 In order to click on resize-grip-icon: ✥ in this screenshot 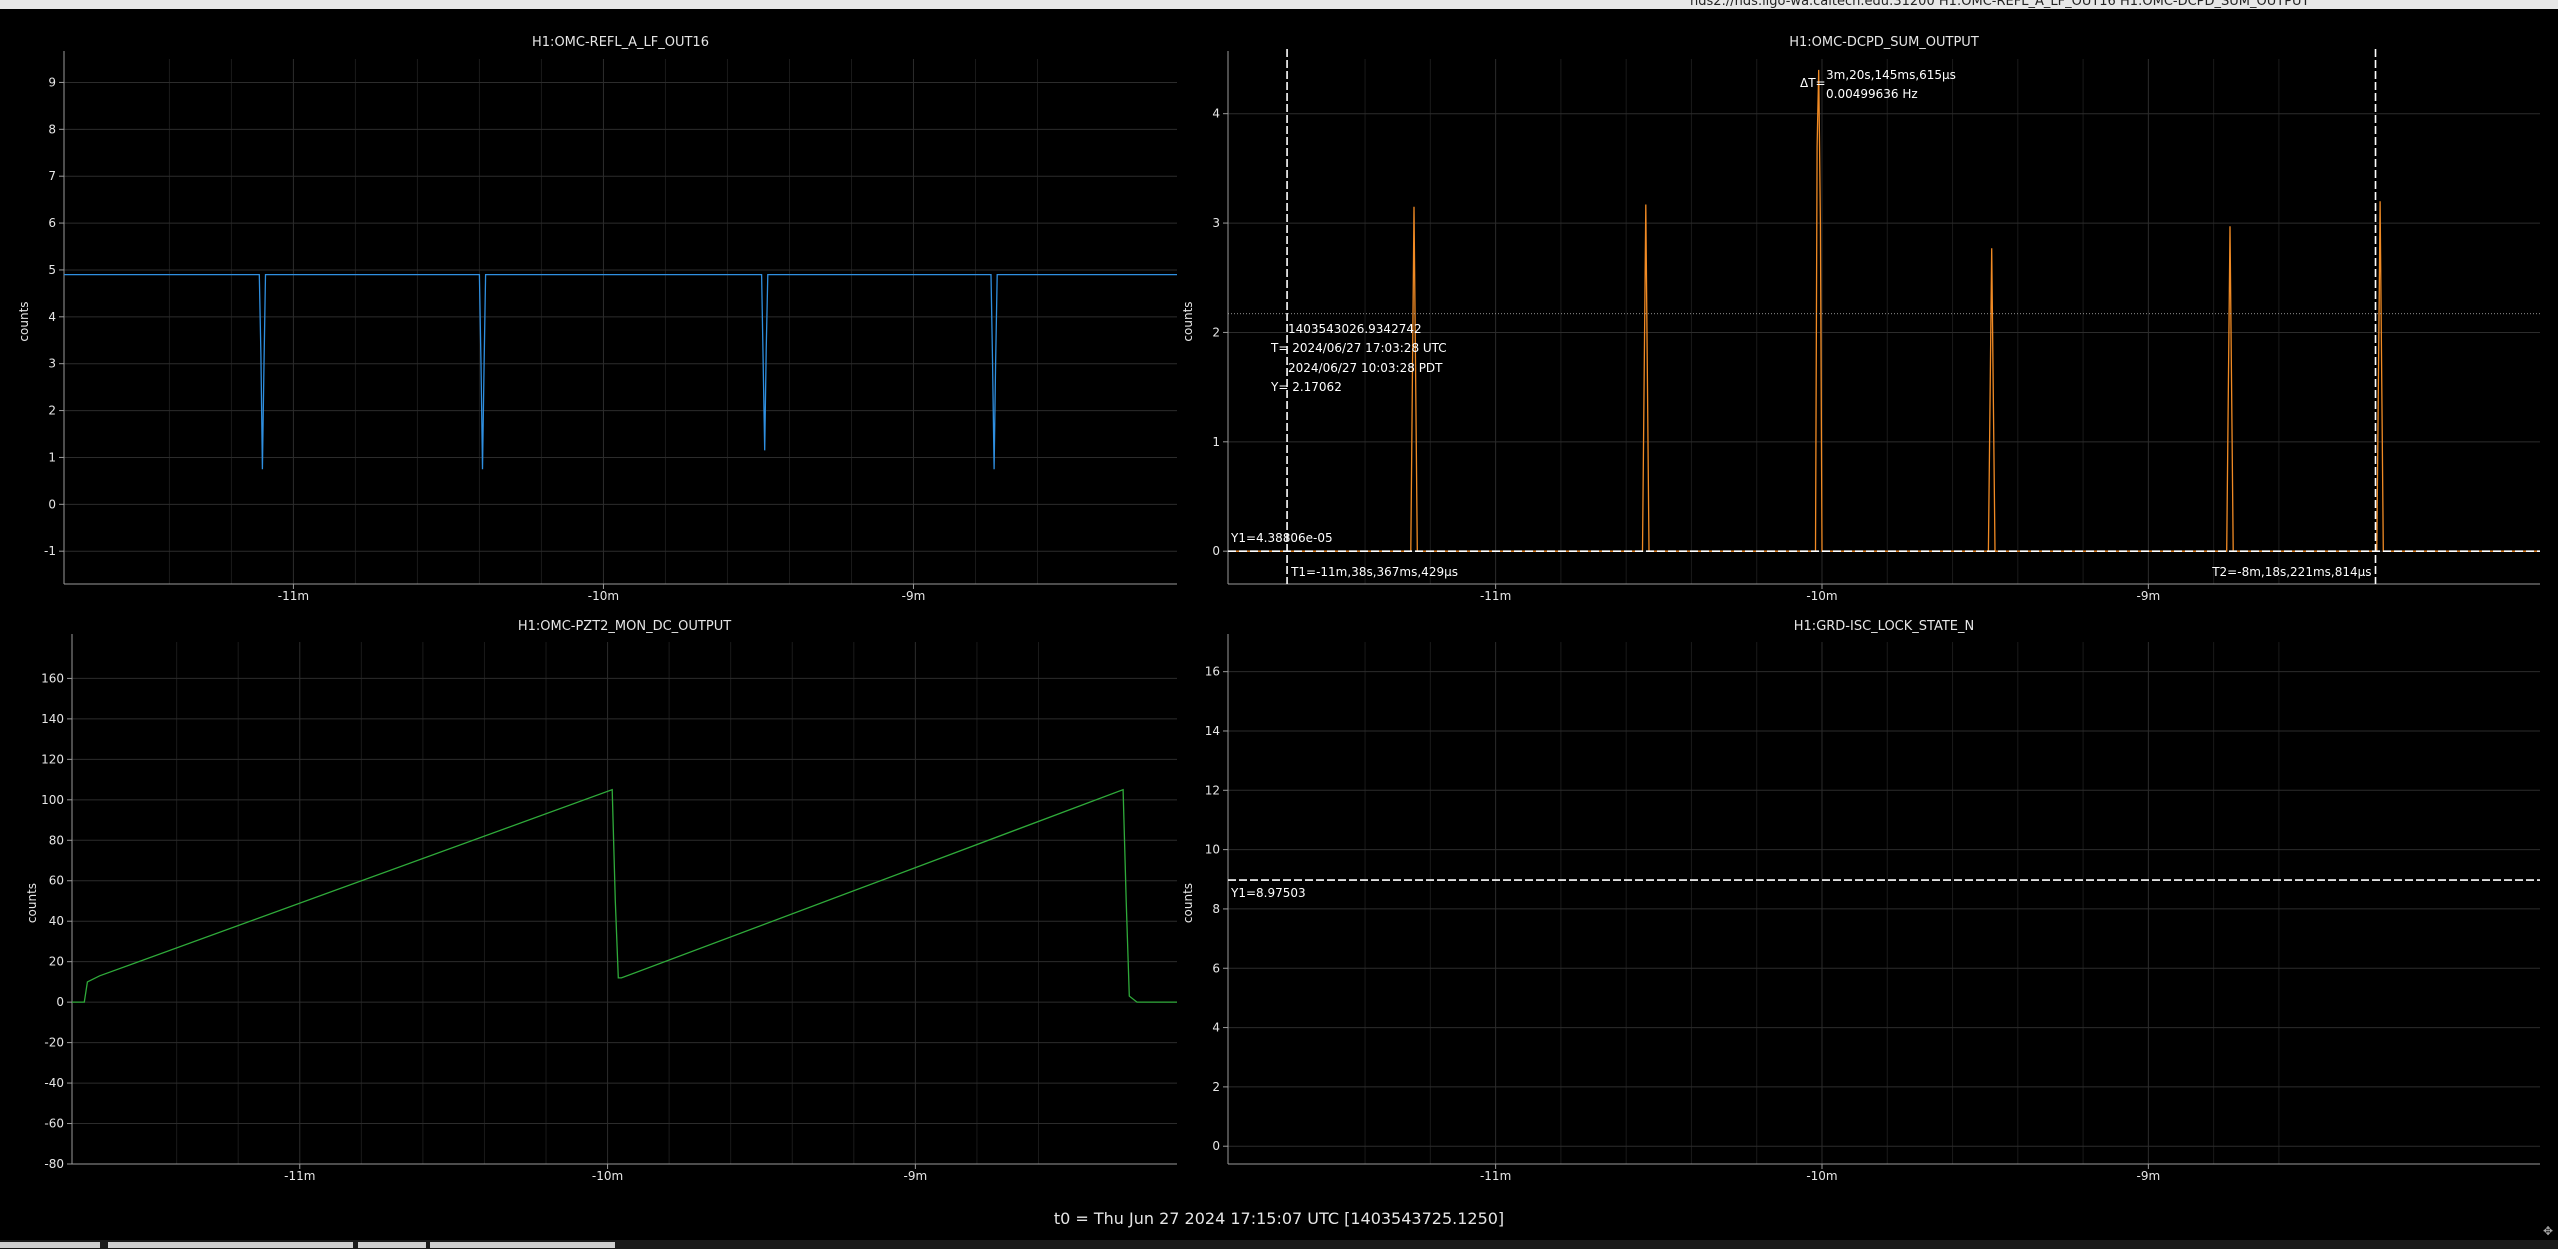, I will do `click(2548, 1231)`.